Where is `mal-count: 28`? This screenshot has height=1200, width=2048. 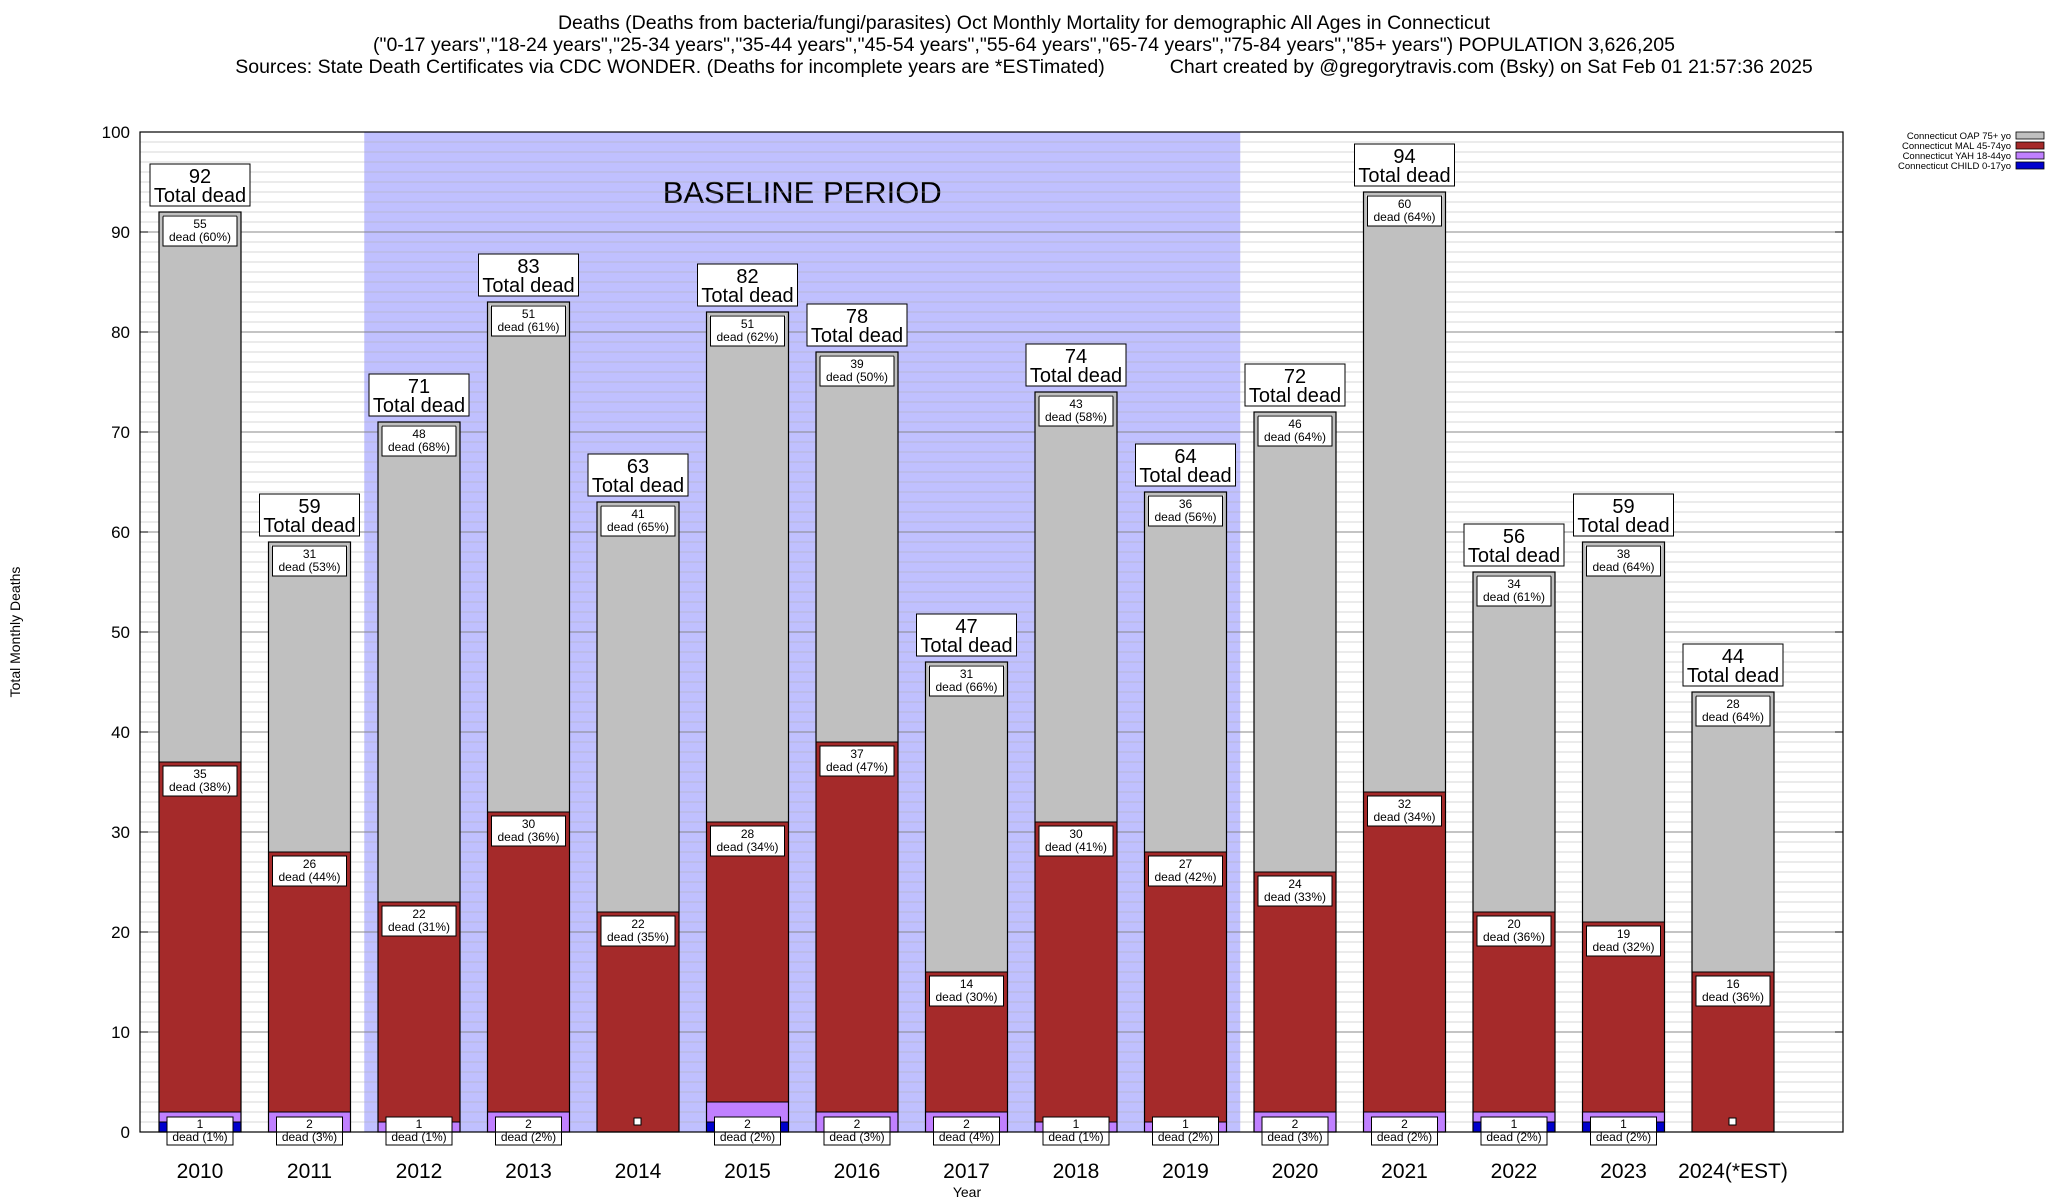 mal-count: 28 is located at coordinates (748, 834).